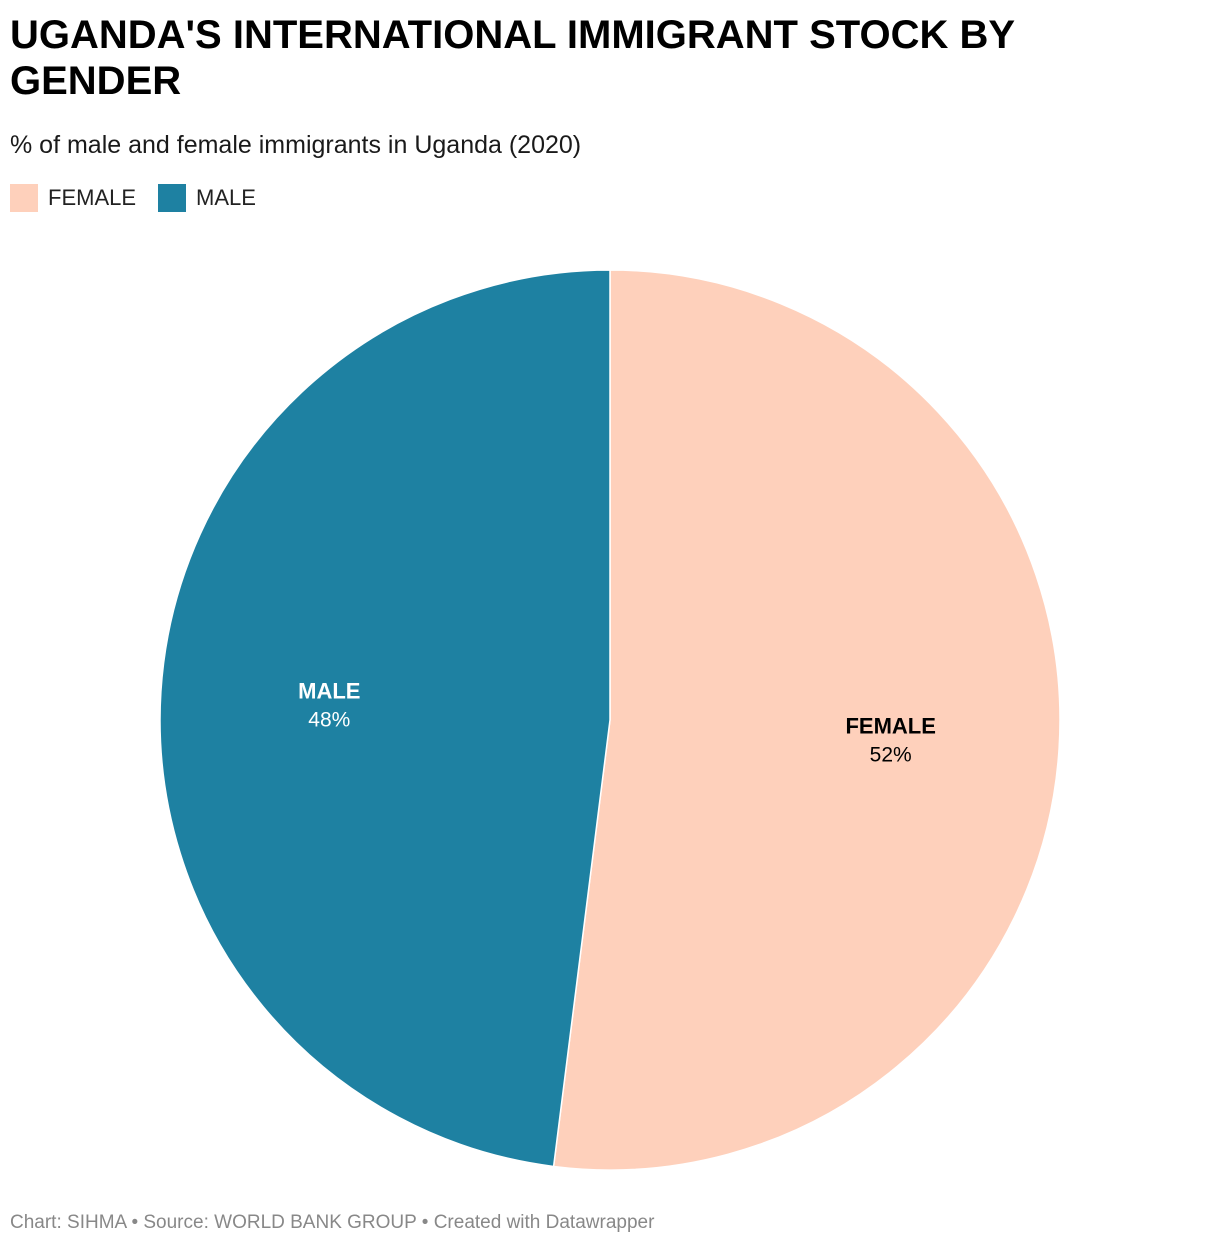 The width and height of the screenshot is (1220, 1248). What do you see at coordinates (329, 690) in the screenshot?
I see `slice-label-male: MALE` at bounding box center [329, 690].